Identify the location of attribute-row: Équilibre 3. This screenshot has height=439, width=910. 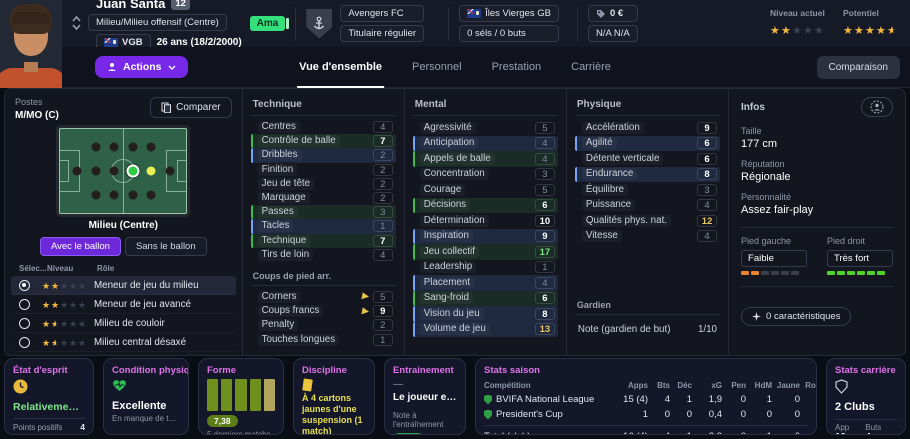
(647, 190).